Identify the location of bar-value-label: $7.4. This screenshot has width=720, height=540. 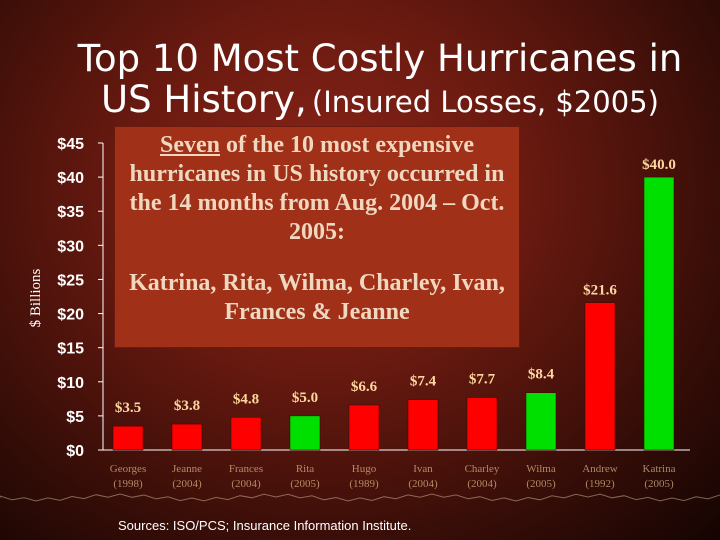
(423, 382).